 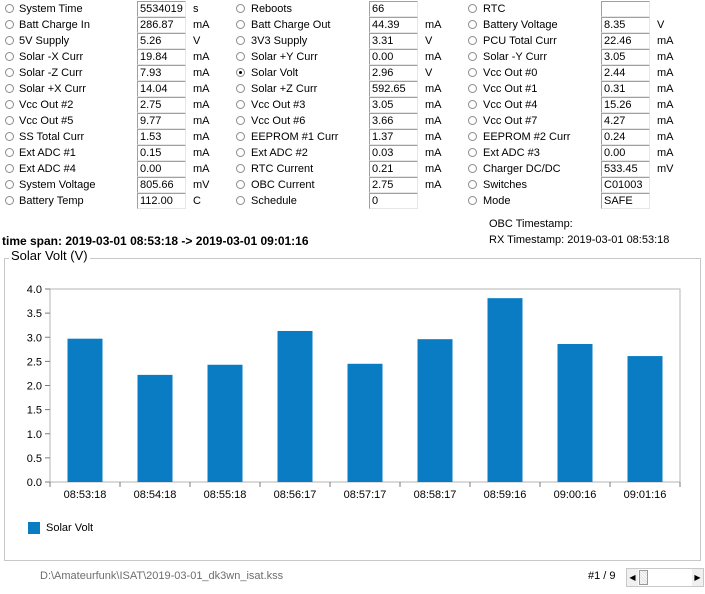 What do you see at coordinates (201, 185) in the screenshot?
I see `telemetry-unit: mV` at bounding box center [201, 185].